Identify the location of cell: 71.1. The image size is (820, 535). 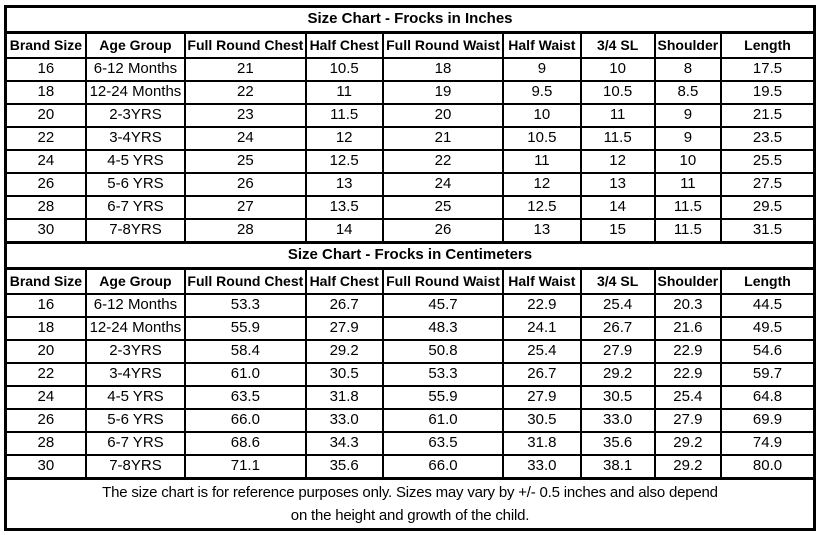
(245, 467).